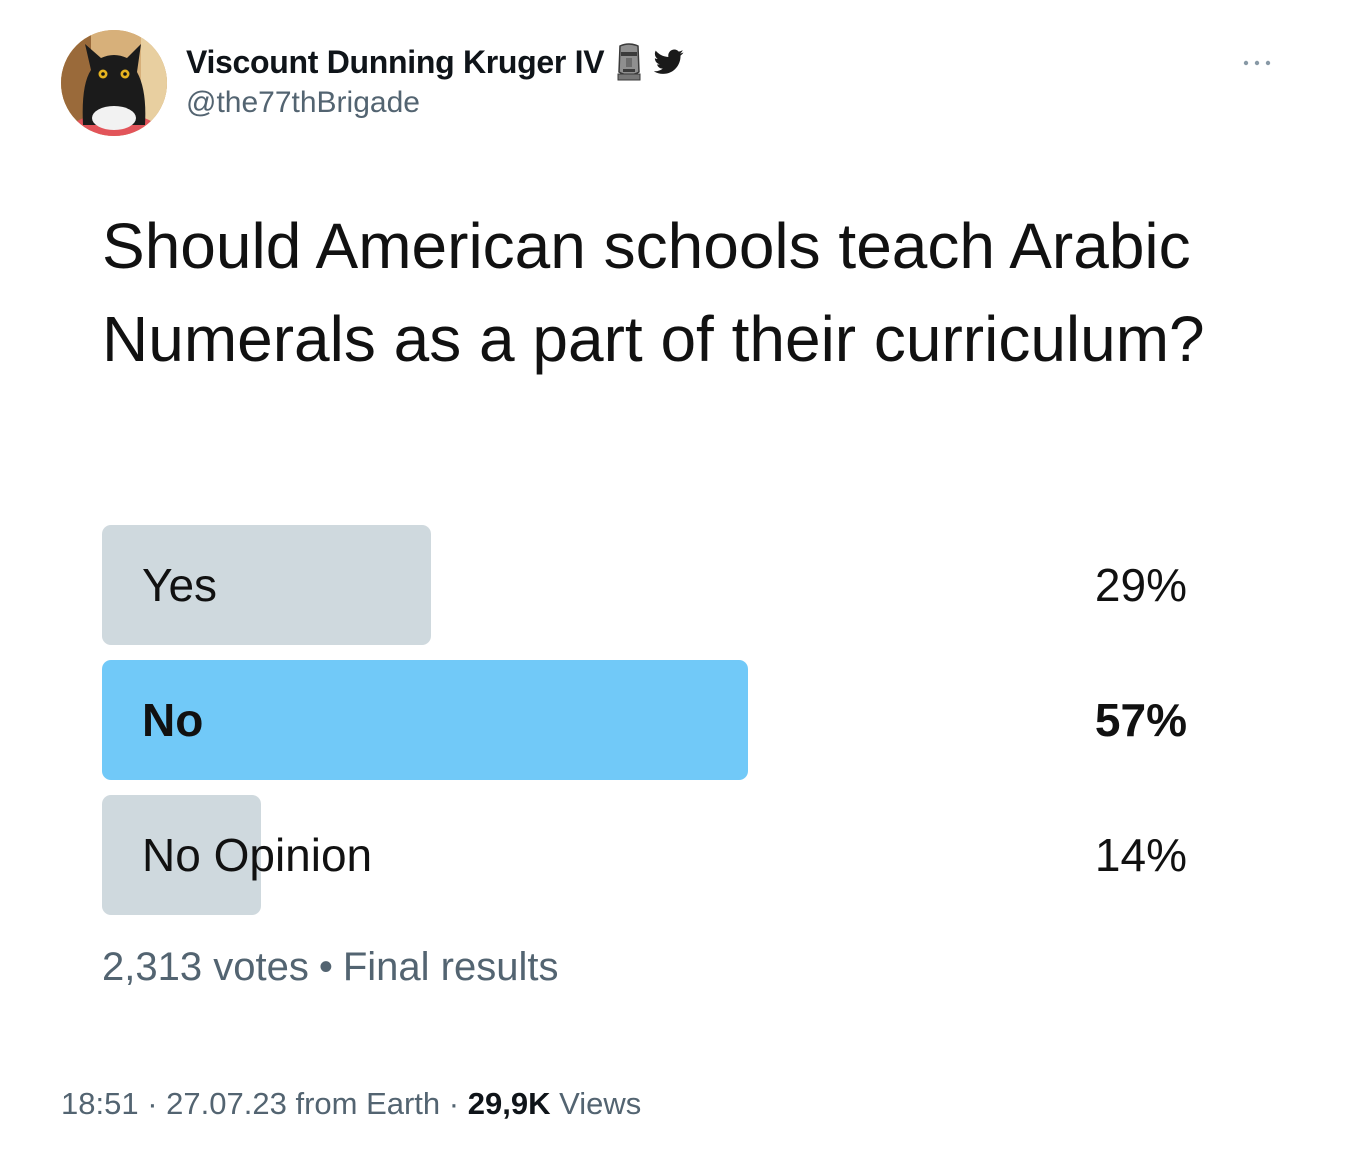 The width and height of the screenshot is (1345, 1152). I want to click on avatar-image, so click(114, 83).